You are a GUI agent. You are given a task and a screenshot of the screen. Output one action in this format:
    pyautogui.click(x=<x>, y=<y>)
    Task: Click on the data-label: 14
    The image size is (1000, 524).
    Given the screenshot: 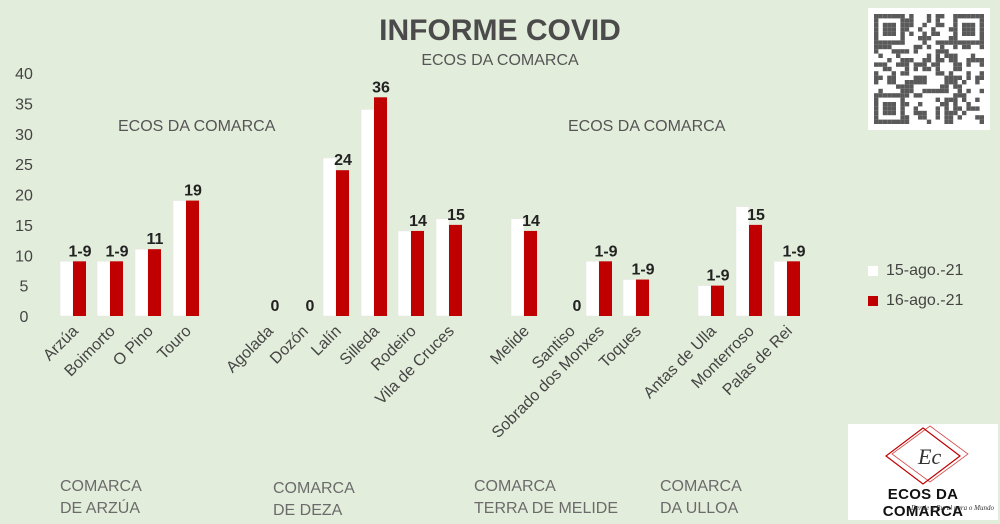 What is the action you would take?
    pyautogui.click(x=418, y=221)
    